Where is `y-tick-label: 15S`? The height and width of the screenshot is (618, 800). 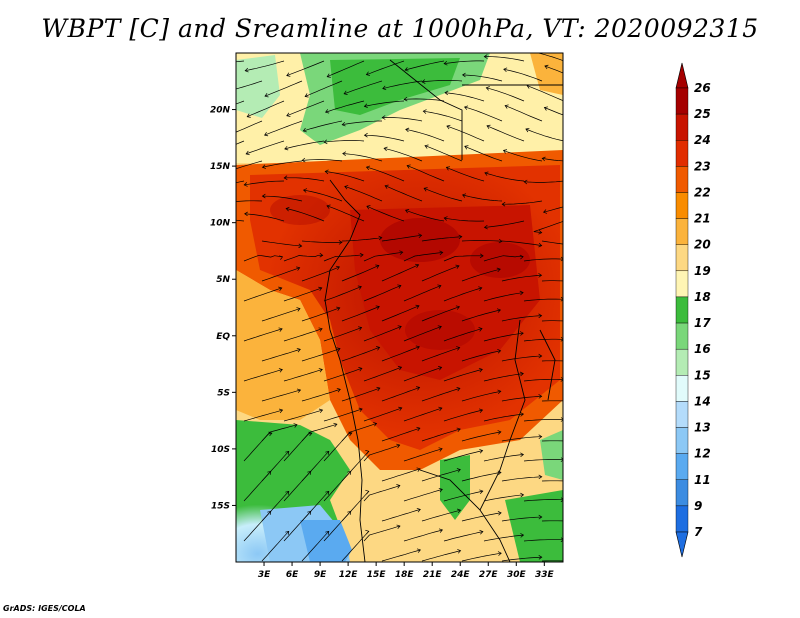 y-tick-label: 15S is located at coordinates (220, 506).